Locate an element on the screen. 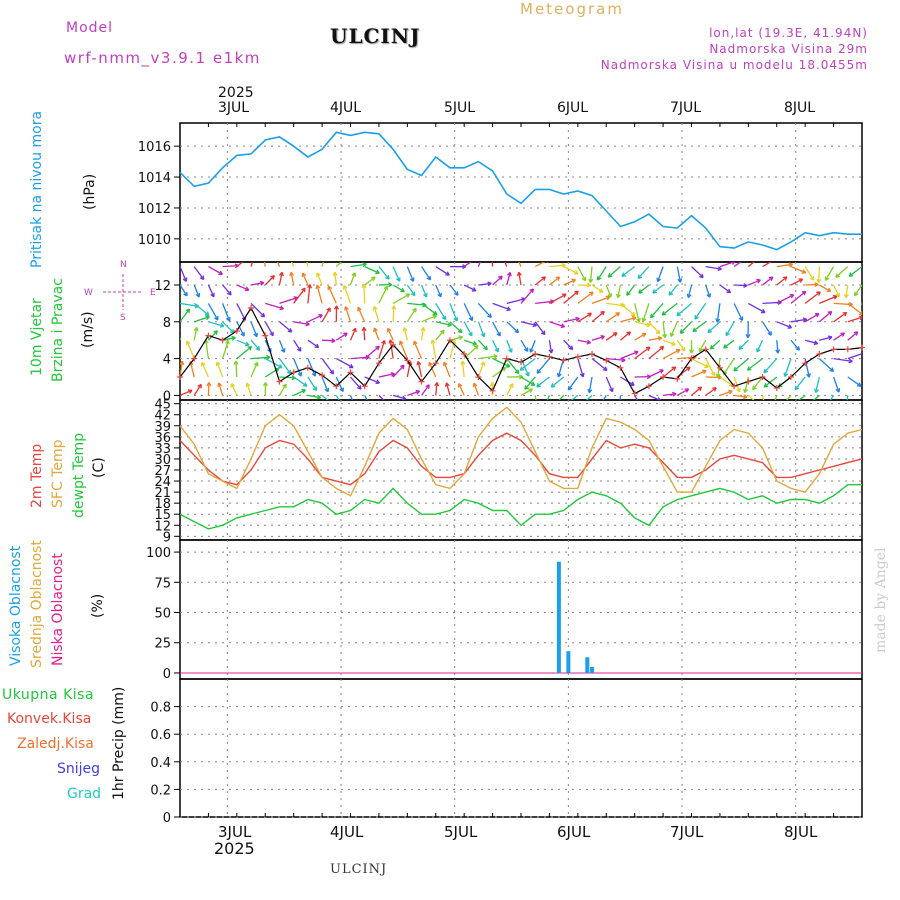 The height and width of the screenshot is (900, 900). sfctemp-line is located at coordinates (521, 451).